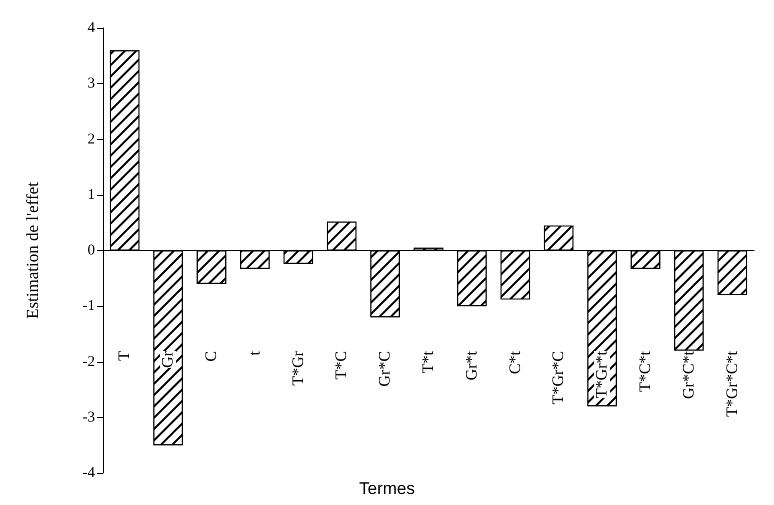  I want to click on x-tick-label: t, so click(255, 353).